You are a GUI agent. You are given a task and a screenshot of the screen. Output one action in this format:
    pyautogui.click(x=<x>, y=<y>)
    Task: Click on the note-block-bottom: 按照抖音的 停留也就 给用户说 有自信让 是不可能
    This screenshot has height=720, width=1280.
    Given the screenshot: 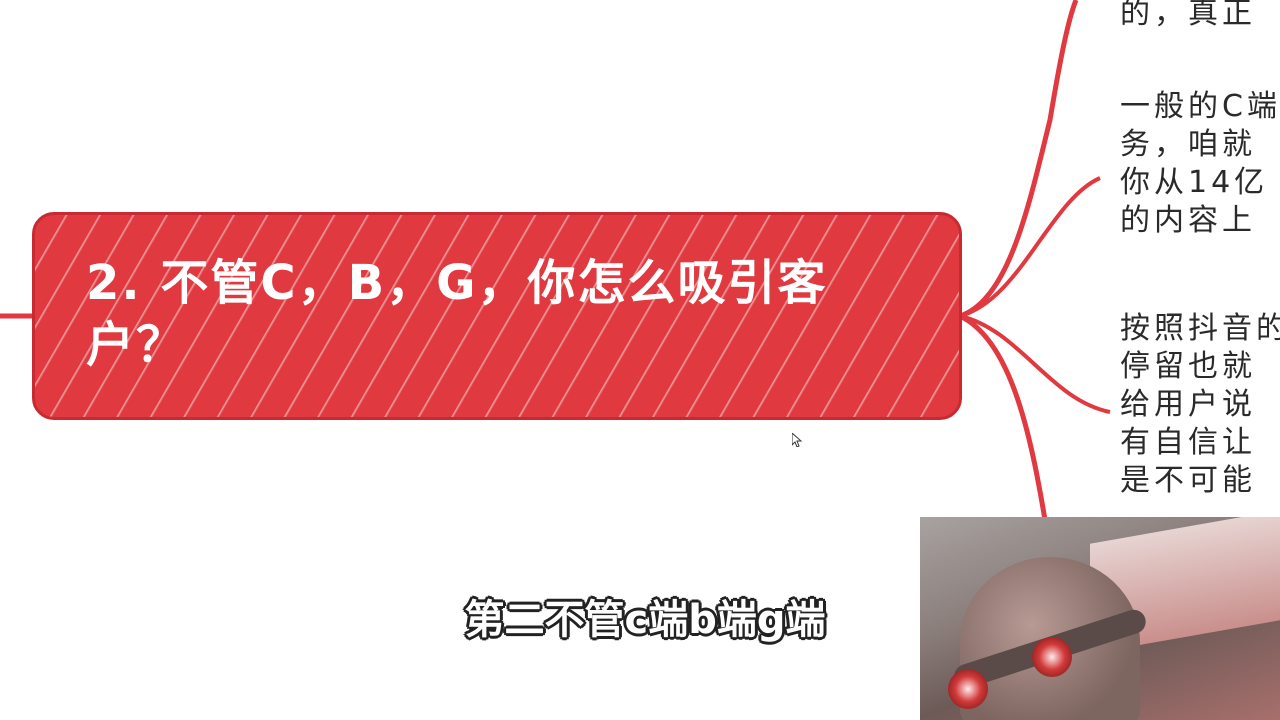 What is the action you would take?
    pyautogui.click(x=1200, y=405)
    